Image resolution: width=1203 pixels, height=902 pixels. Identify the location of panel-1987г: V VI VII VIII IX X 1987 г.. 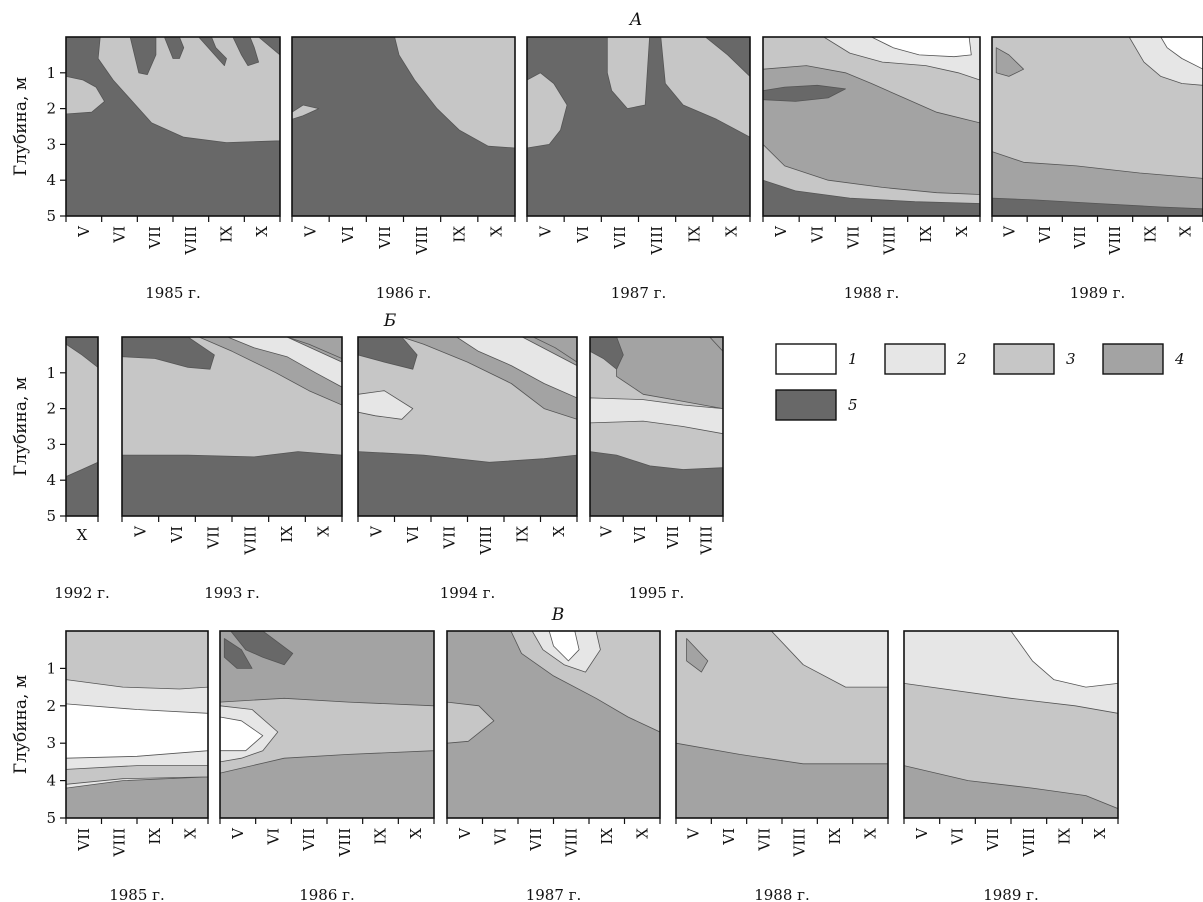
(553, 766).